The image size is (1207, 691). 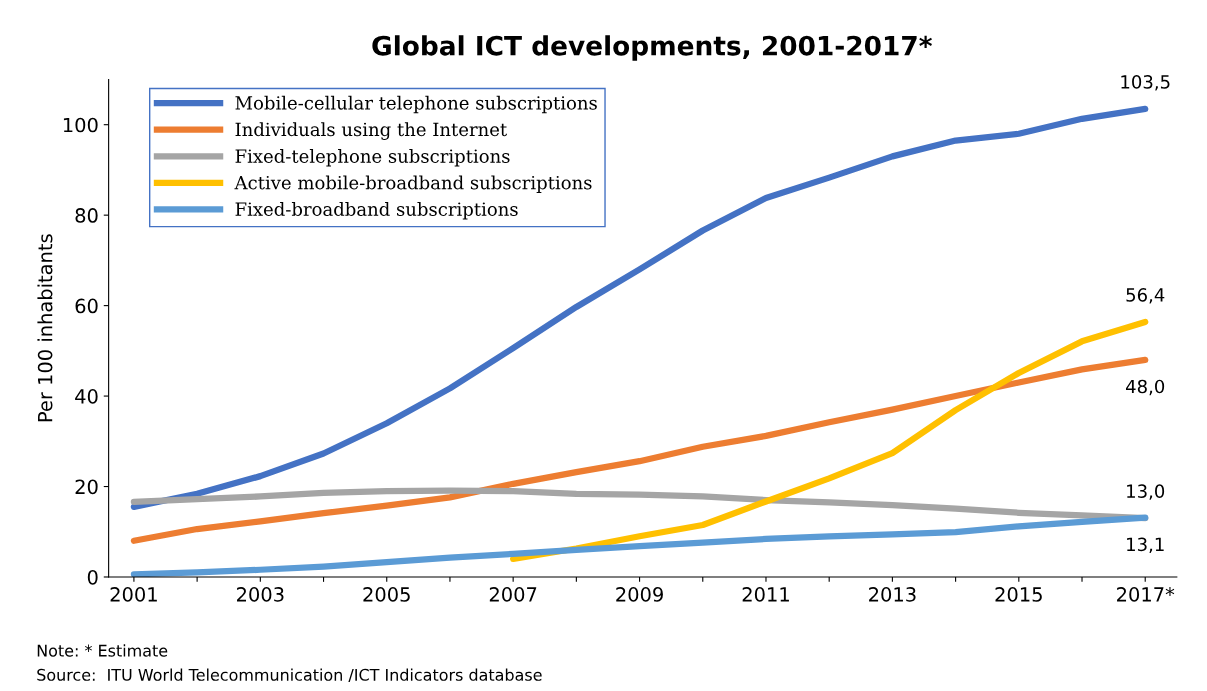 What do you see at coordinates (289, 675) in the screenshot?
I see `source-note: Source: ITU World Telecommunication /ICT Indicators database` at bounding box center [289, 675].